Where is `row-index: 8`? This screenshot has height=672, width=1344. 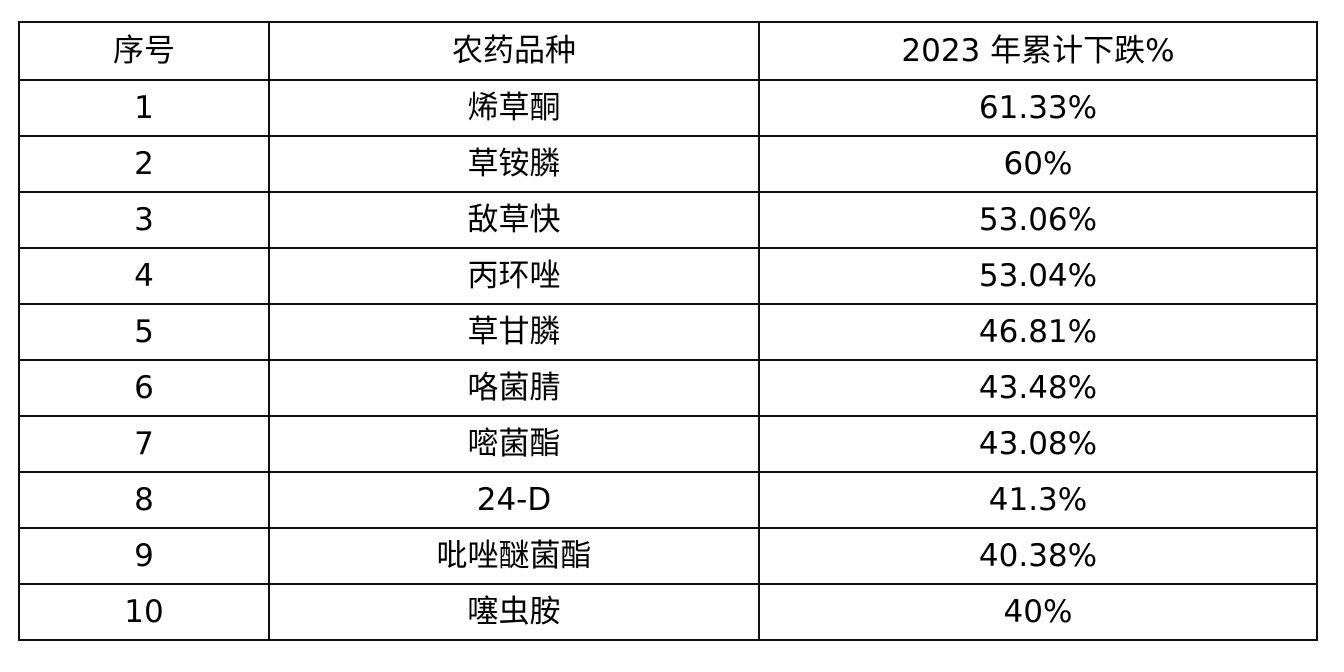
row-index: 8 is located at coordinates (144, 500).